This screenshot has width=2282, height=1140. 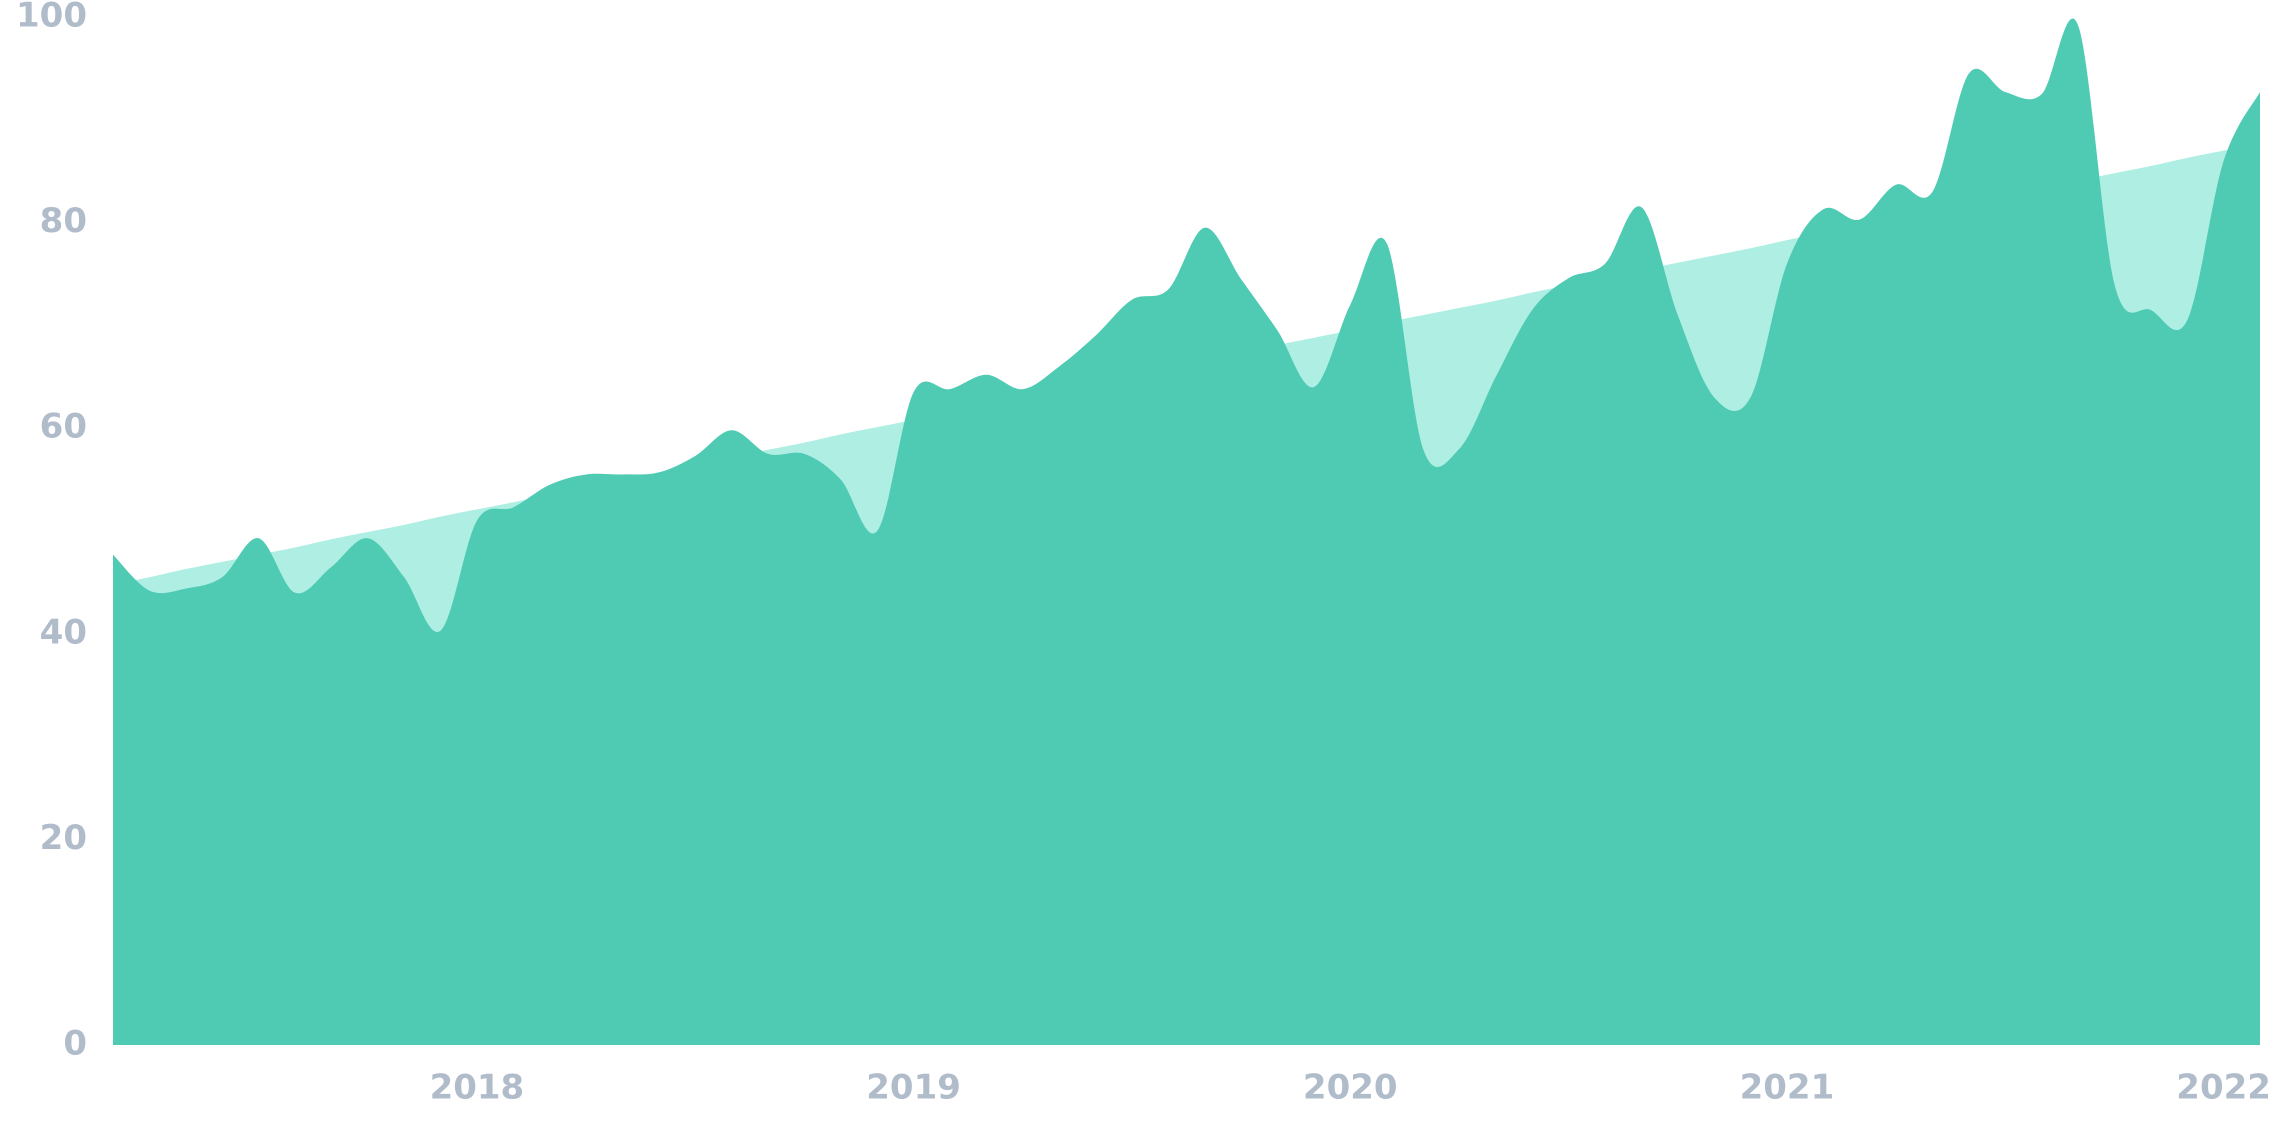 I want to click on y-tick-label: 60, so click(x=63, y=427).